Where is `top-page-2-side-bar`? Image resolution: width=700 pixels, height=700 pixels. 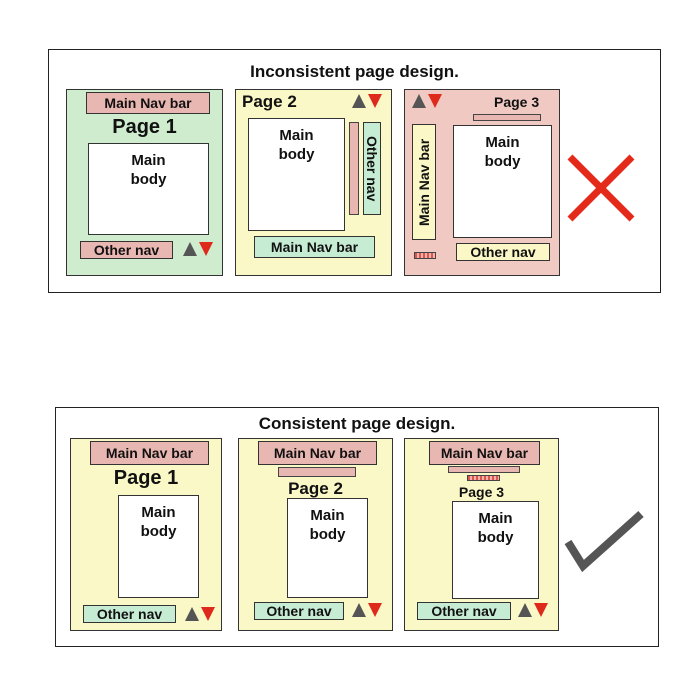
top-page-2-side-bar is located at coordinates (354, 168).